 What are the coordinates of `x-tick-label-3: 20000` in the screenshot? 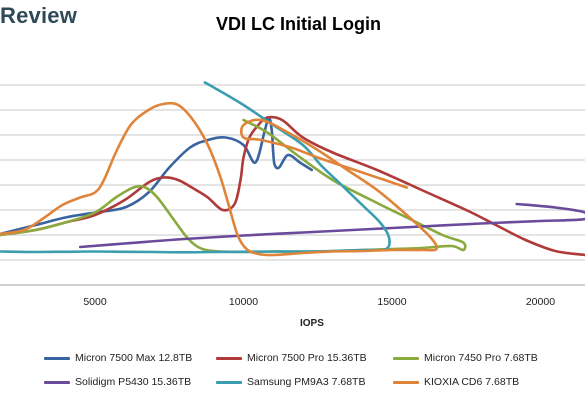 It's located at (540, 302).